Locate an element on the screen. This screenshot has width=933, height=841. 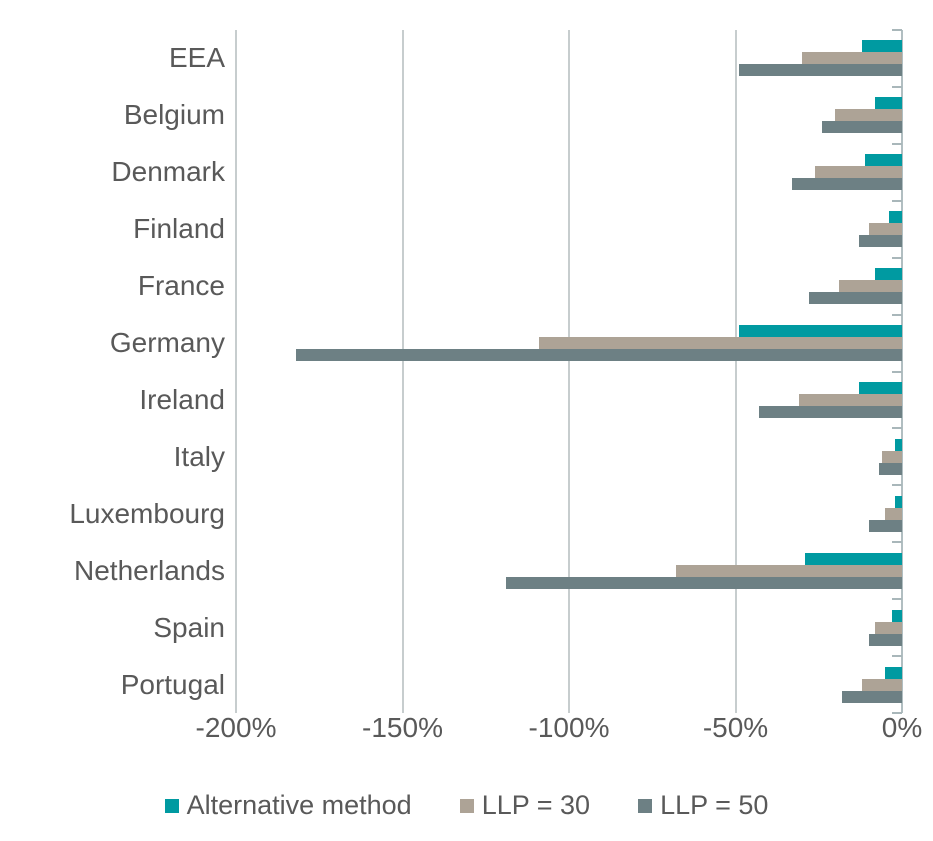
legend-item-llp-30: LLP = 30 is located at coordinates (525, 805).